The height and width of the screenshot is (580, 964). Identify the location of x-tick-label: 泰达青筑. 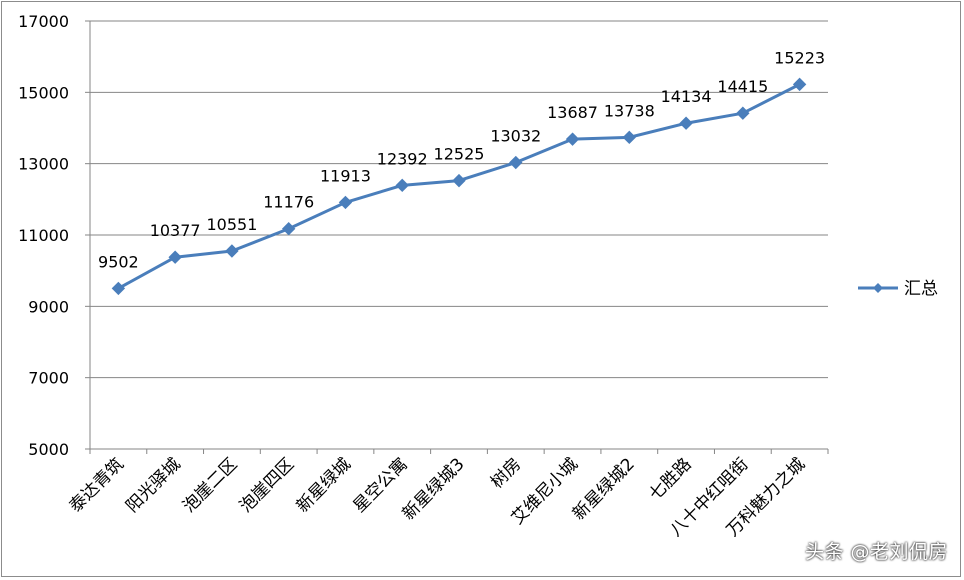
(97, 485).